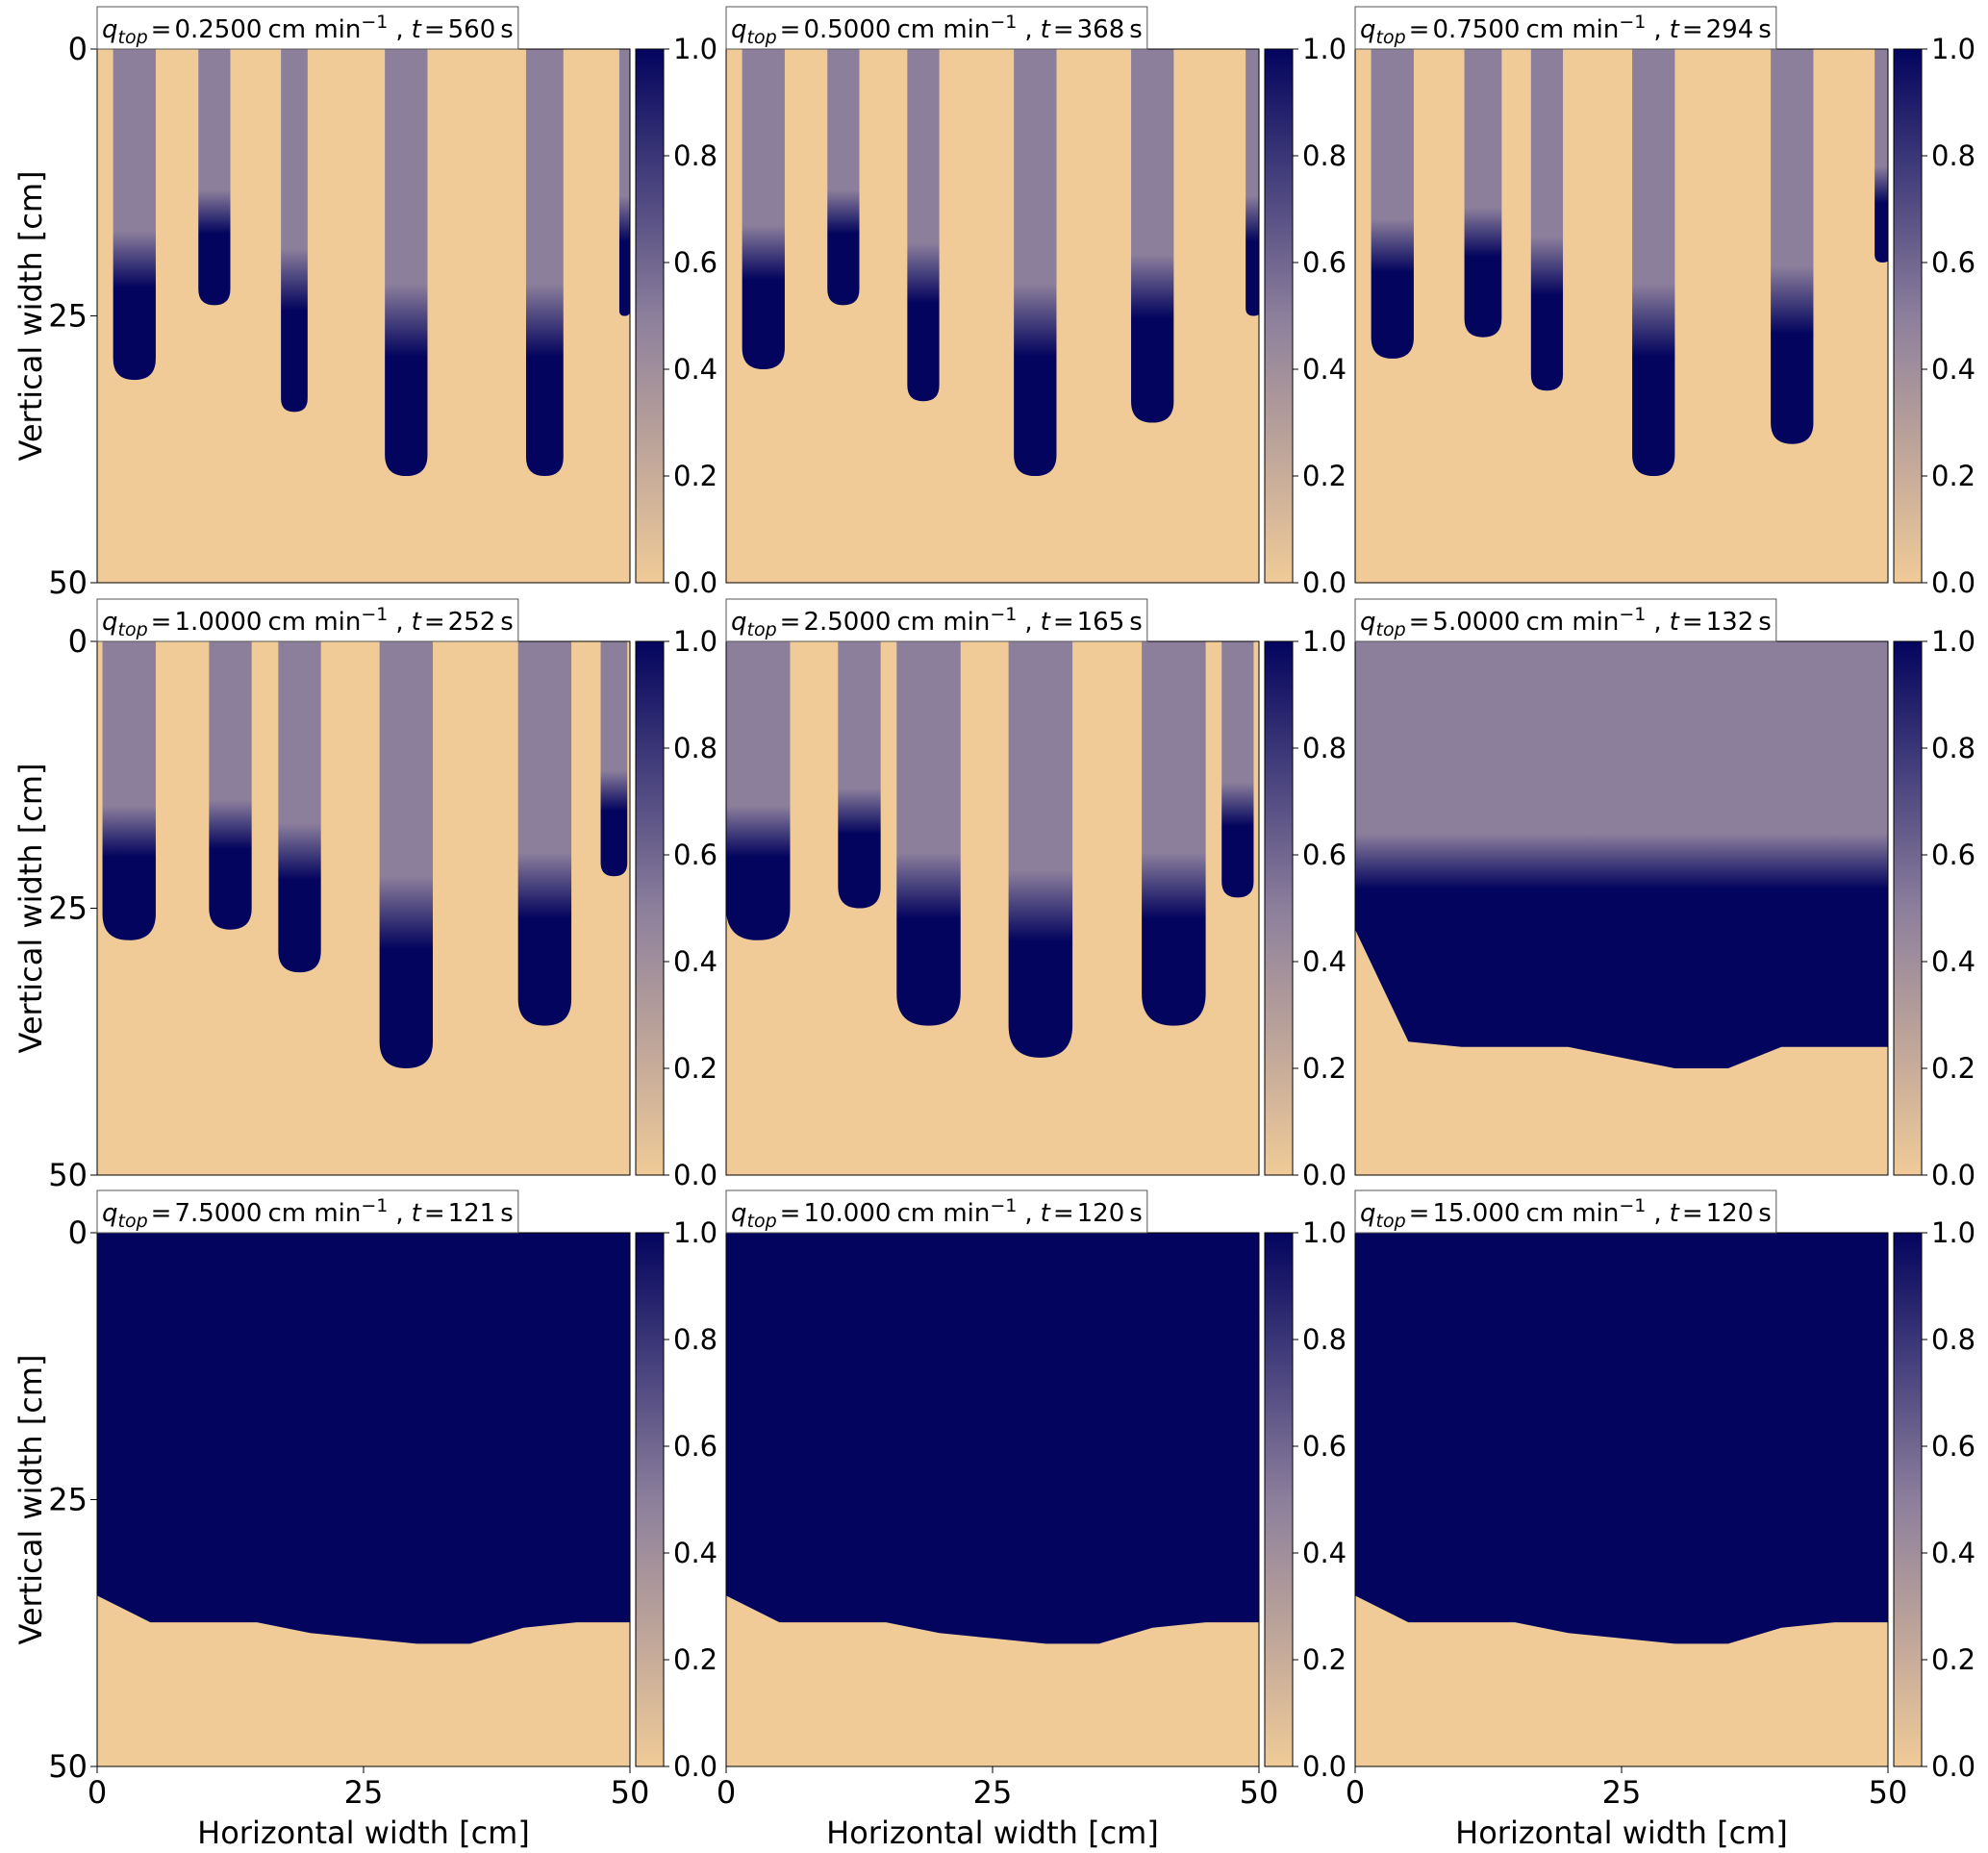  What do you see at coordinates (1730, 1213) in the screenshot?
I see `t-value: 120` at bounding box center [1730, 1213].